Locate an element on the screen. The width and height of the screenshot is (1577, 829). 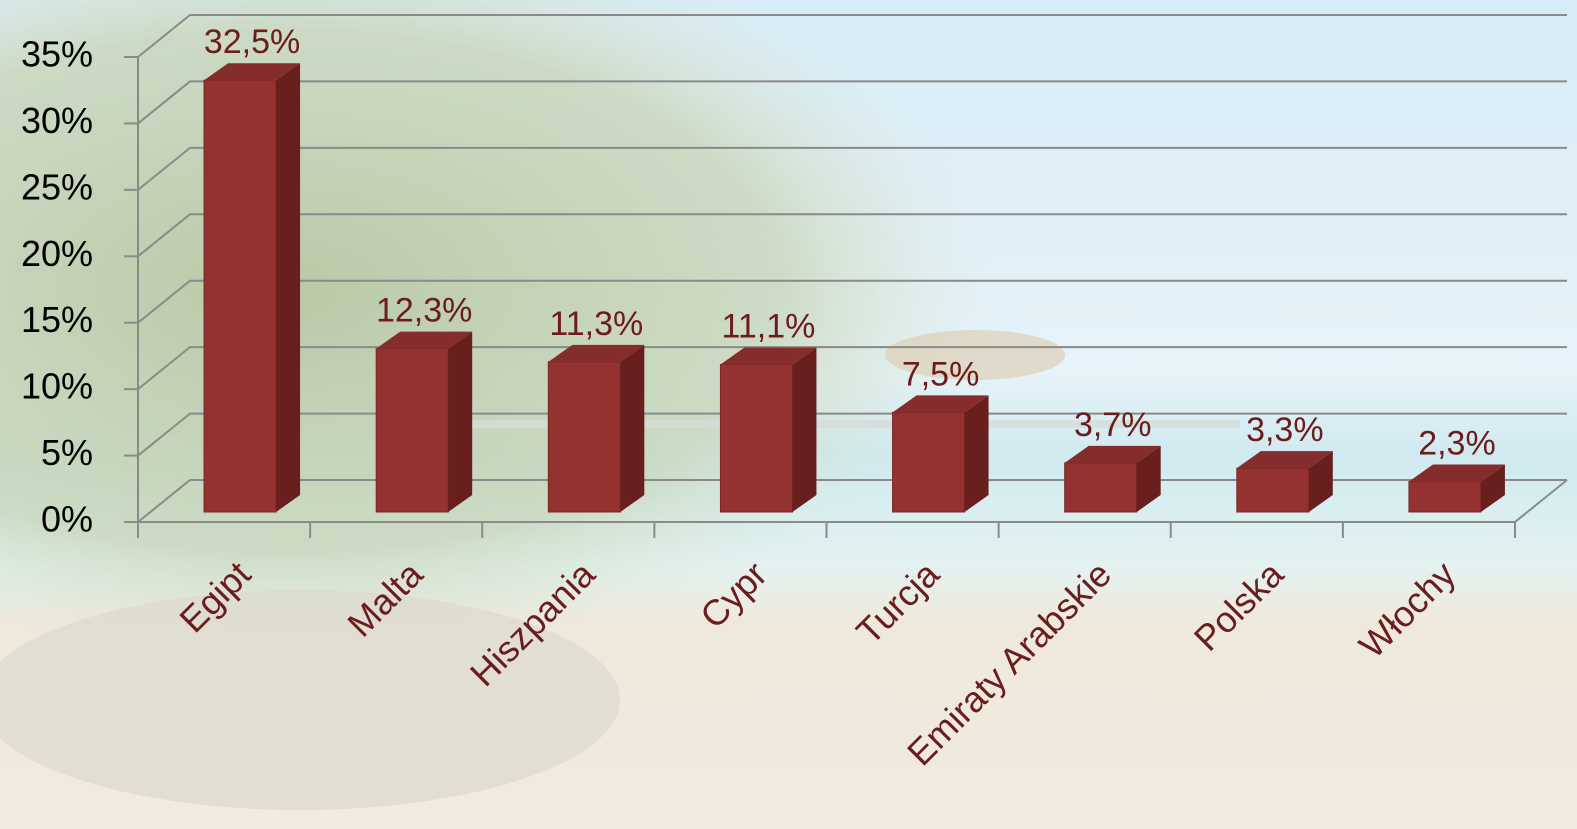
y-tick-label: 0% is located at coordinates (67, 519).